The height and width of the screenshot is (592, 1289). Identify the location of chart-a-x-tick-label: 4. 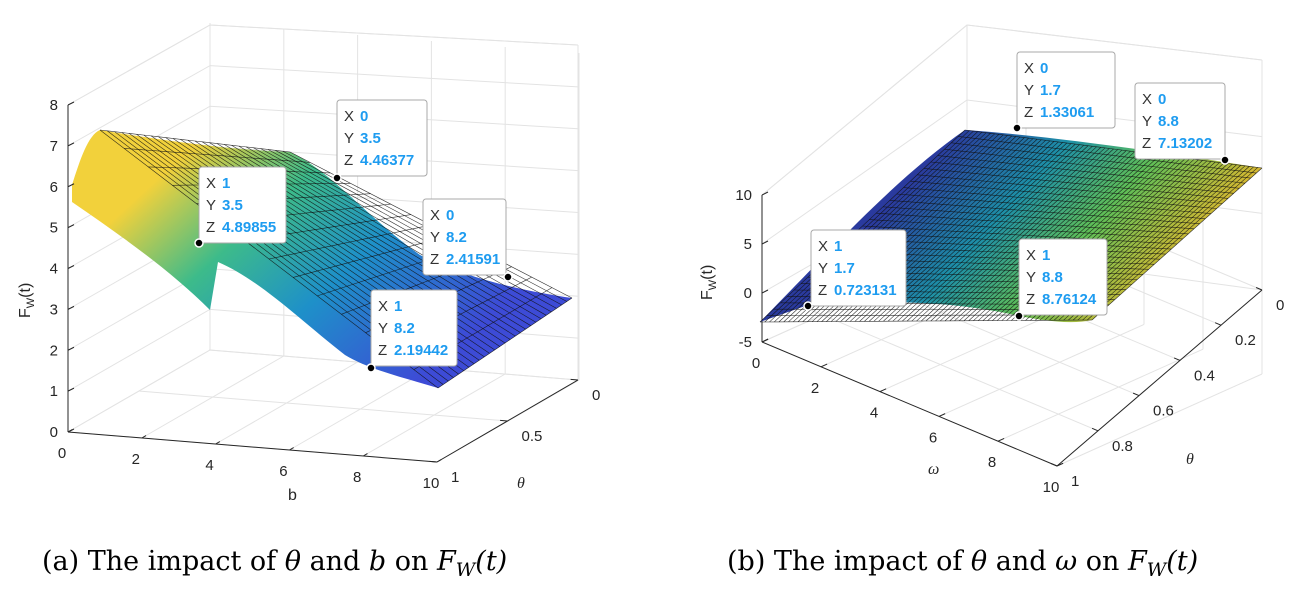
(209, 465).